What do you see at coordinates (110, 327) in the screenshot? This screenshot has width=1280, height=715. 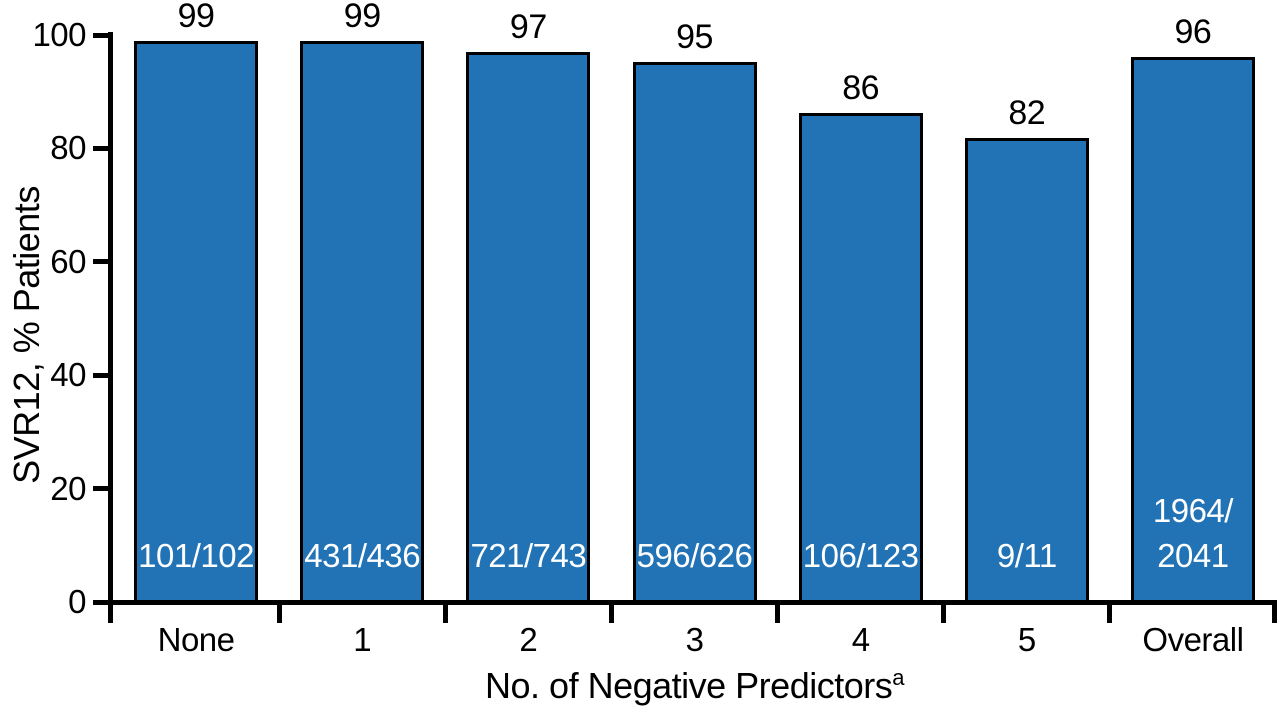 I see `y-axis-line` at bounding box center [110, 327].